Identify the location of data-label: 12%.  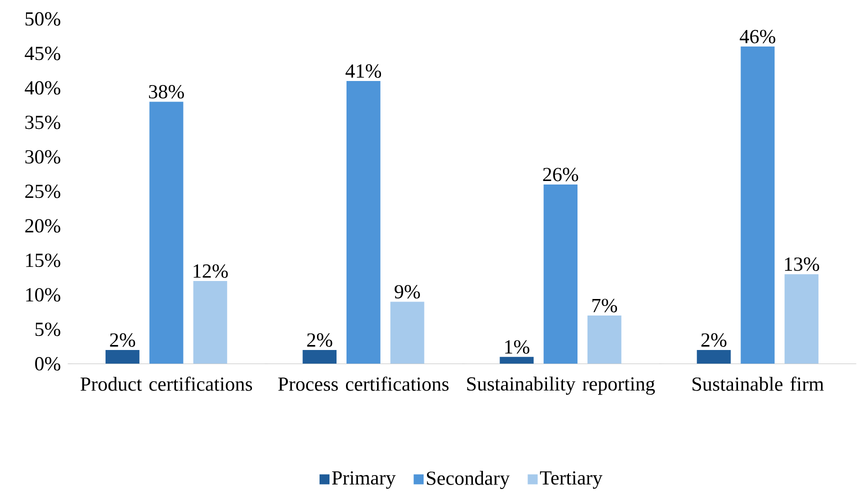
(211, 271).